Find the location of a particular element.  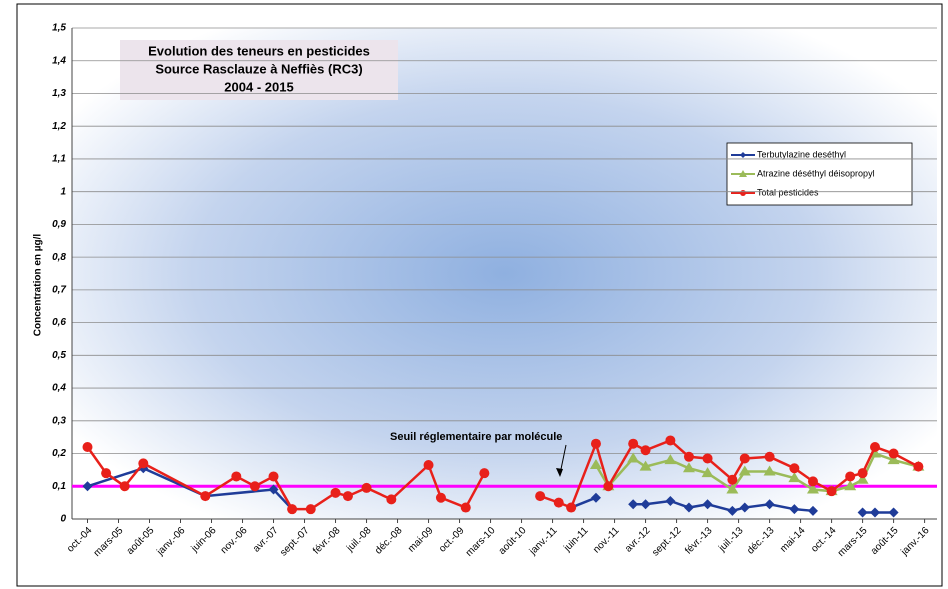

legend-box is located at coordinates (819, 174).